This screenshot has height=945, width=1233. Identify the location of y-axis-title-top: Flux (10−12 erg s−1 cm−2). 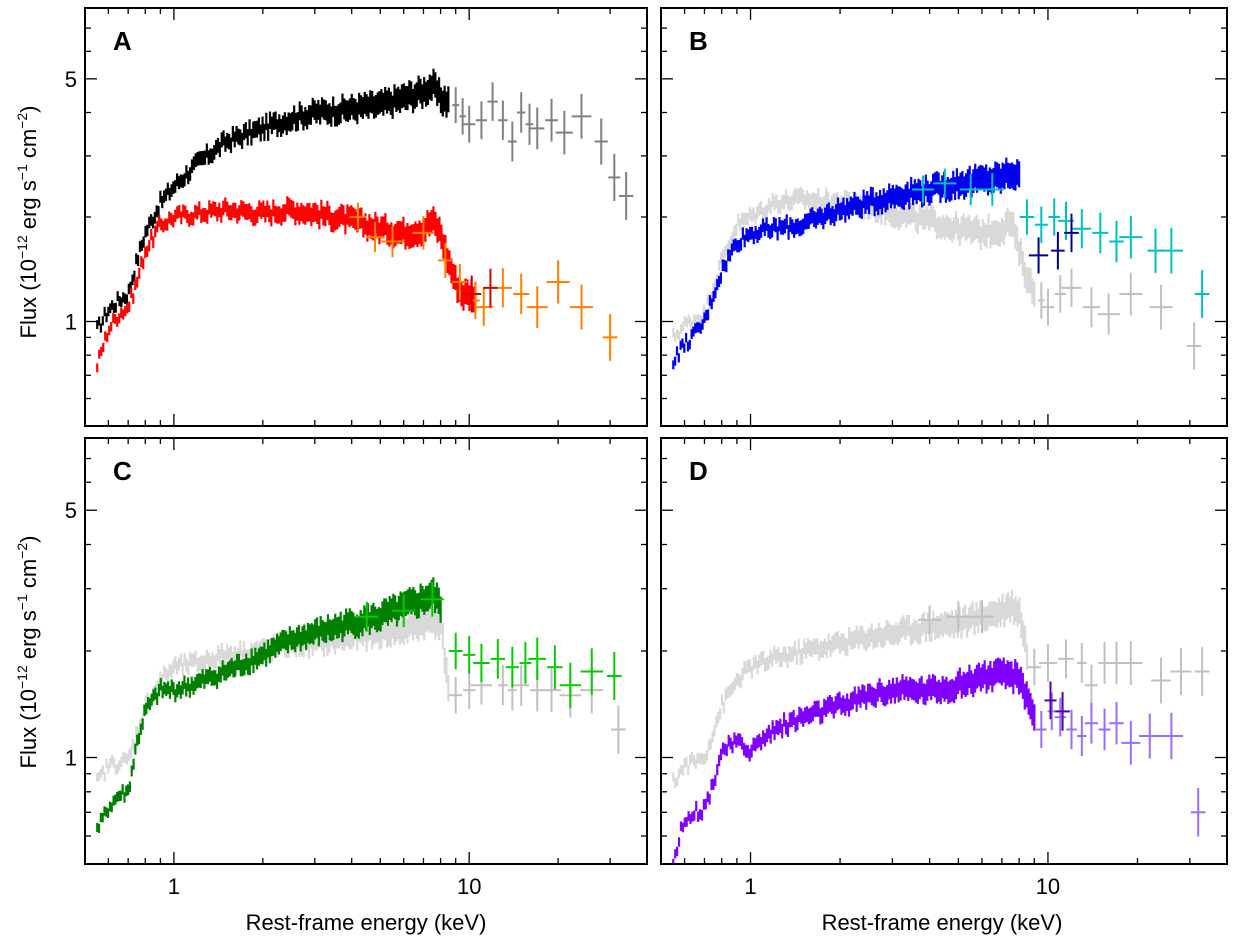
(27, 222).